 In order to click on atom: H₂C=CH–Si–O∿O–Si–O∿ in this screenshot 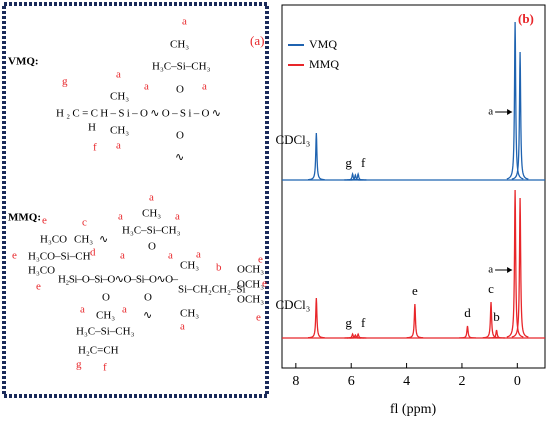, I will do `click(138, 114)`.